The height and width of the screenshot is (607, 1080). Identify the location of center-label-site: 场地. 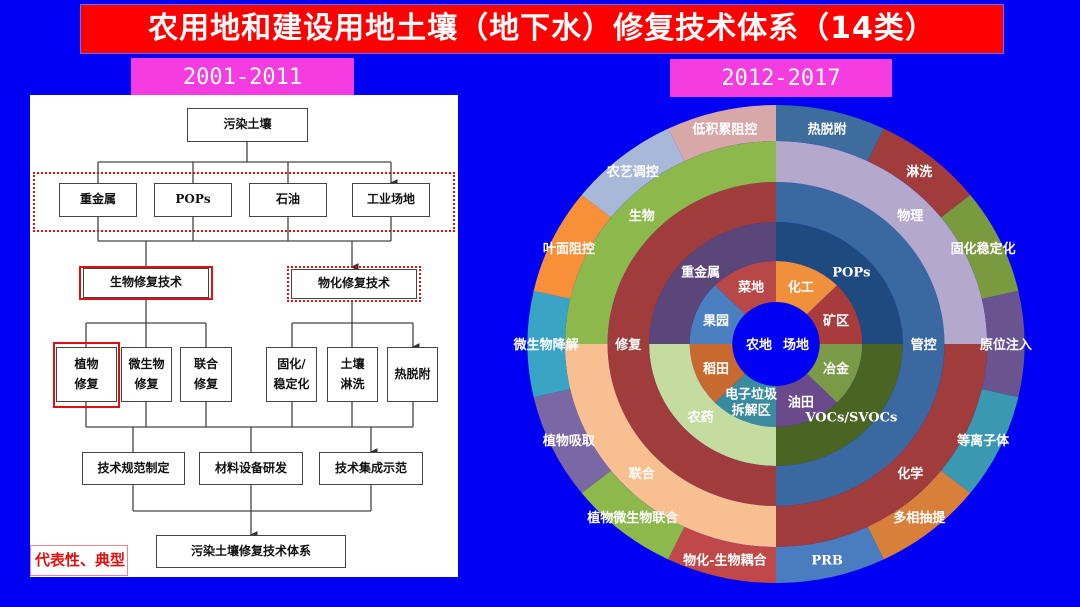
(796, 345).